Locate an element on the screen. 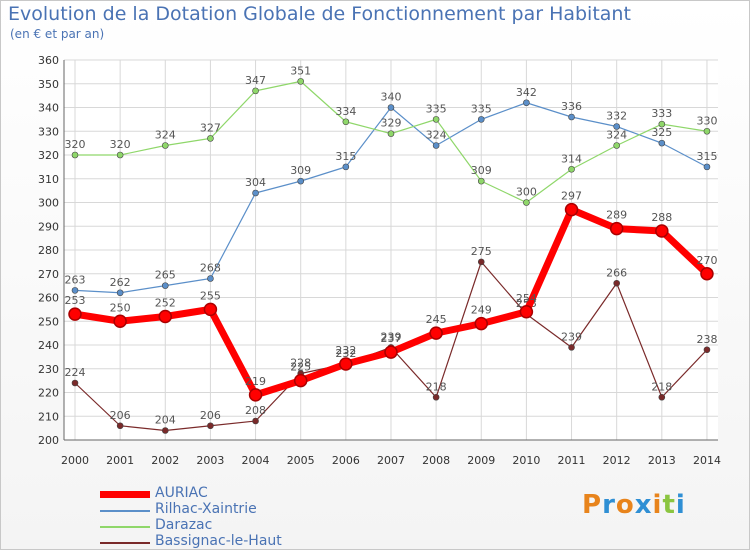  data-label: 297 is located at coordinates (571, 196).